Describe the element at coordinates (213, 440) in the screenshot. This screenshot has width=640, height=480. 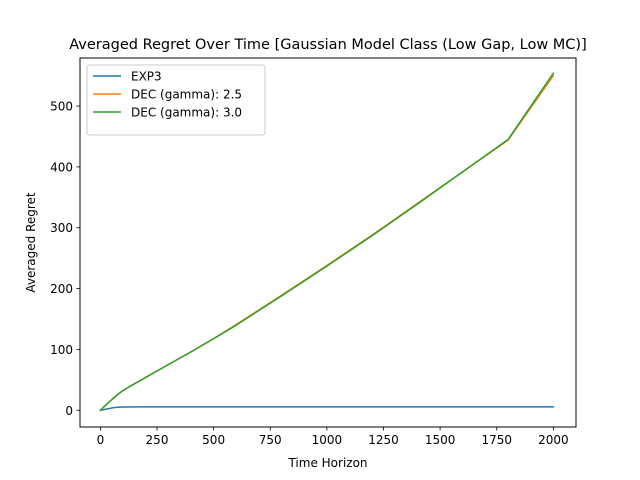
I see `x-tick-label: 500` at that location.